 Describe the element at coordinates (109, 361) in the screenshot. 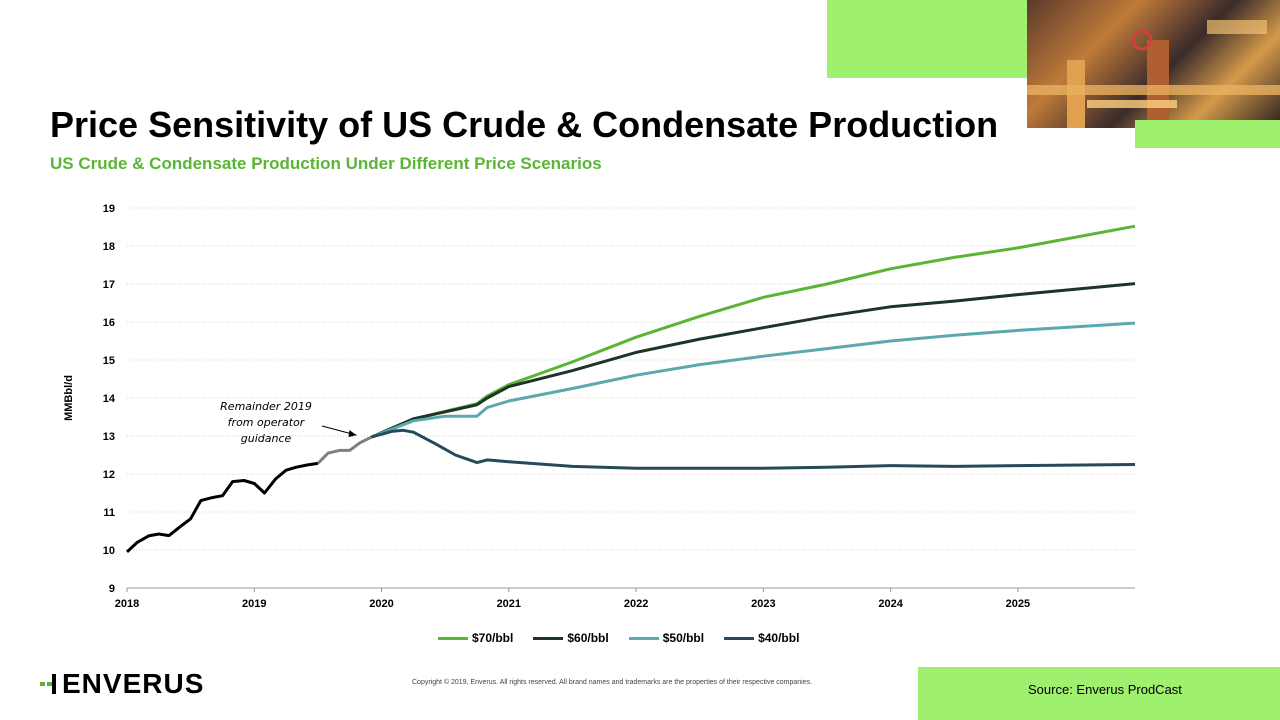

I see `y-tick-label: 15` at that location.